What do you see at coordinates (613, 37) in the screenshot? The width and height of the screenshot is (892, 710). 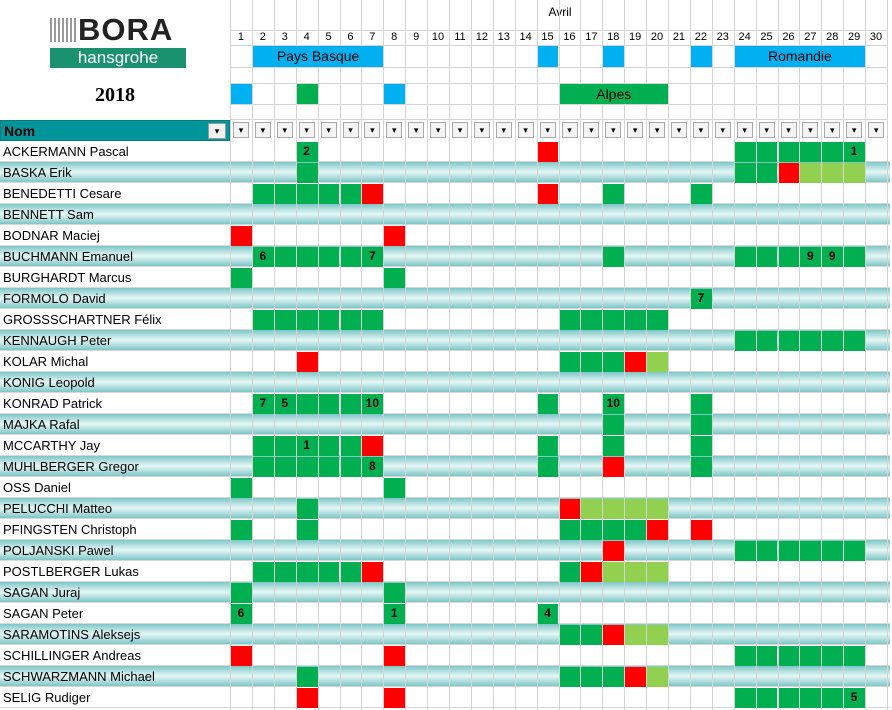 I see `day-label: 18` at bounding box center [613, 37].